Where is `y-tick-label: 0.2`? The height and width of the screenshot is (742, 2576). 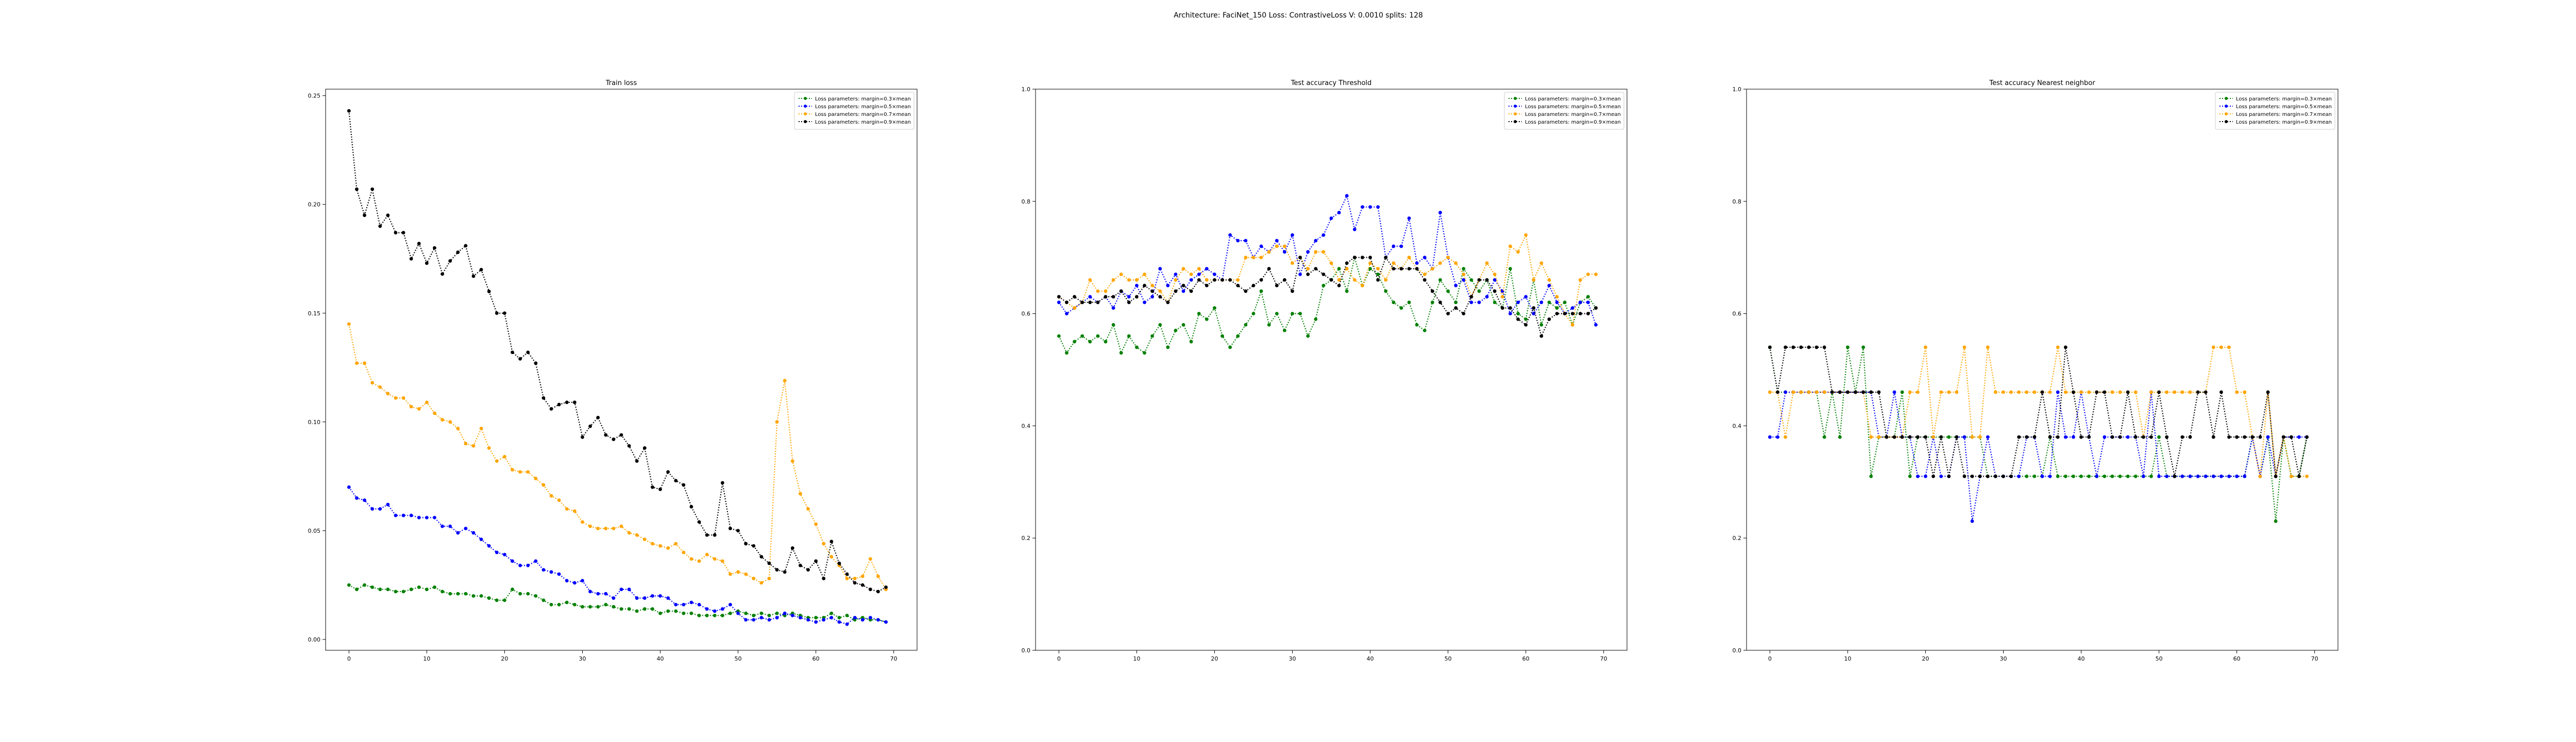
y-tick-label: 0.2 is located at coordinates (1737, 538).